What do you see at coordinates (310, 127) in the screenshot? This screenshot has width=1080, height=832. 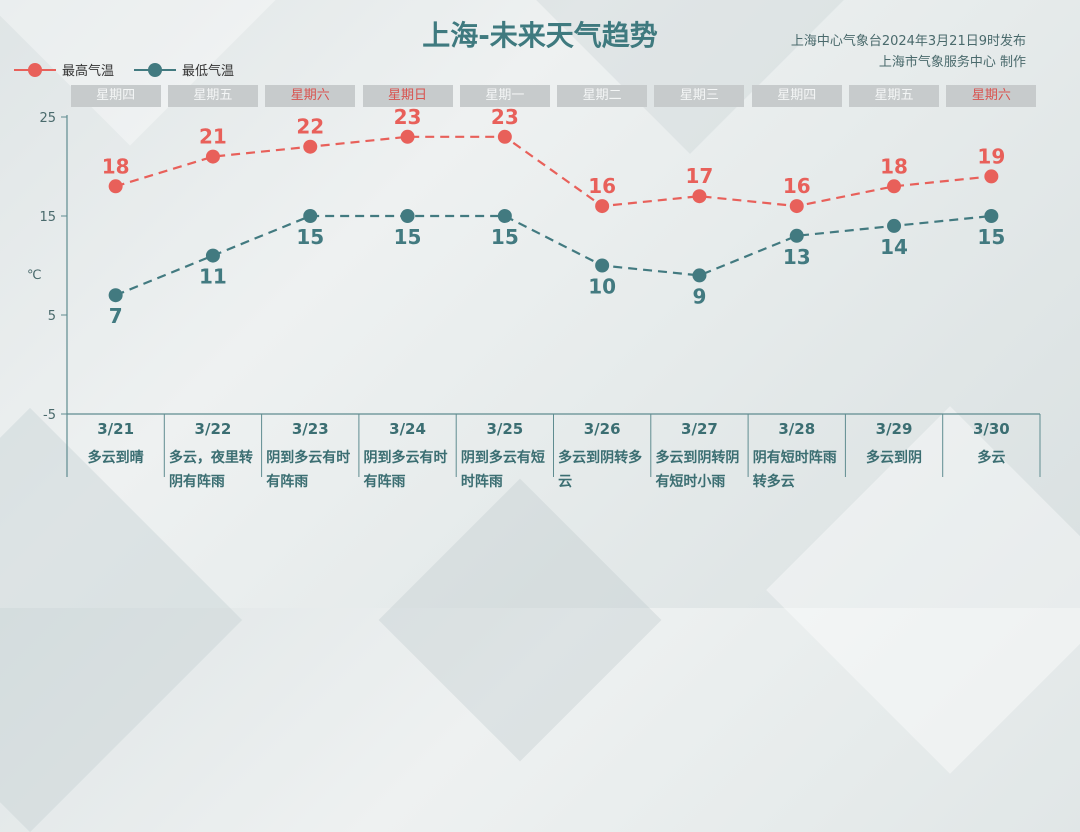 I see `high-temp-label: 22` at bounding box center [310, 127].